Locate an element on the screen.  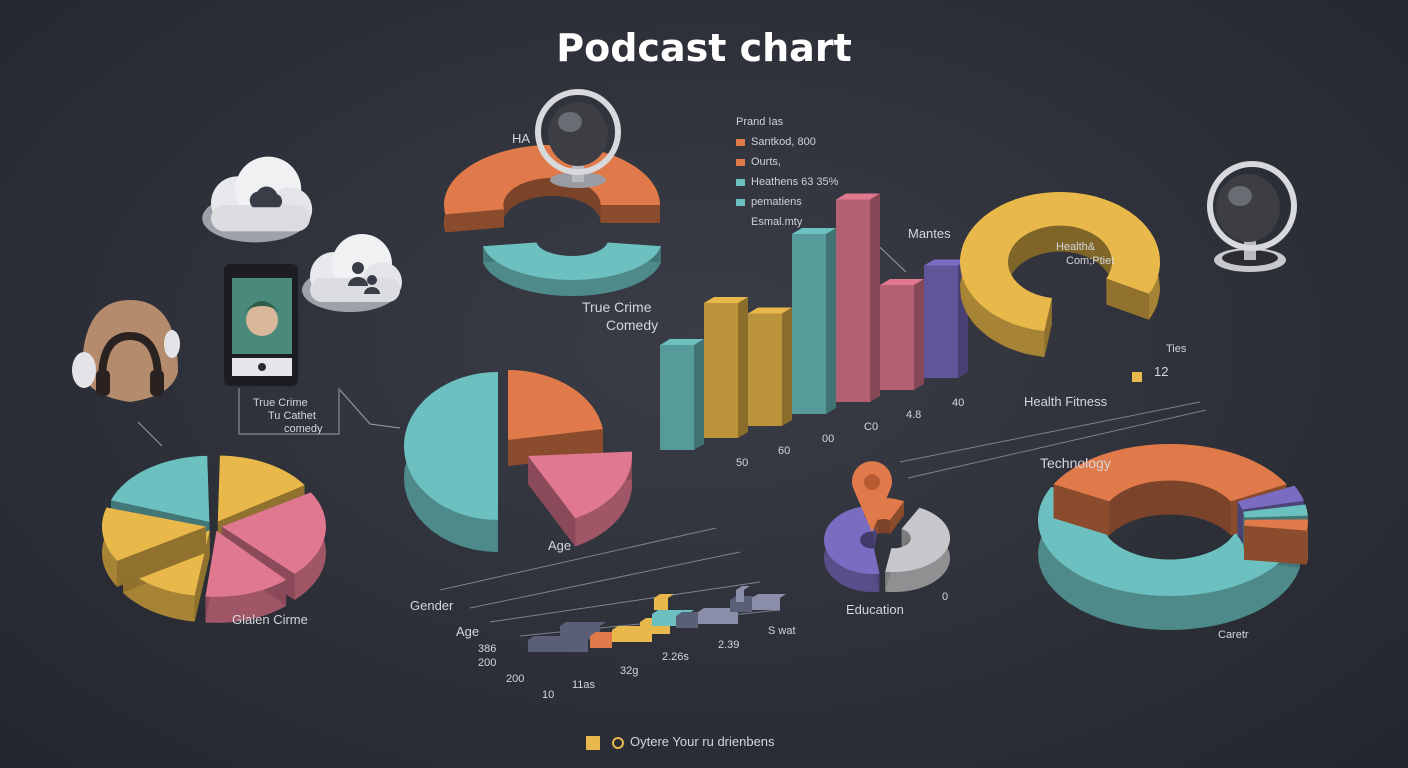
footer-legend: Oytere Your ru drienbens is located at coordinates (680, 742).